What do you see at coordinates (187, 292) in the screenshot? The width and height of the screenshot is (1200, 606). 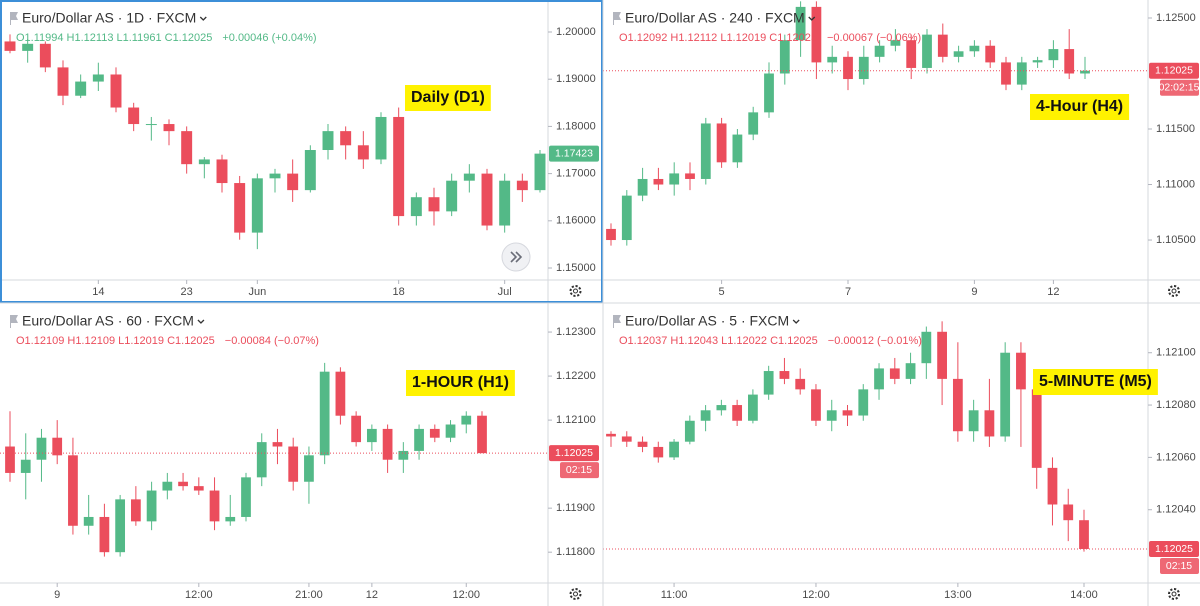 I see `x-tick-label: 23` at bounding box center [187, 292].